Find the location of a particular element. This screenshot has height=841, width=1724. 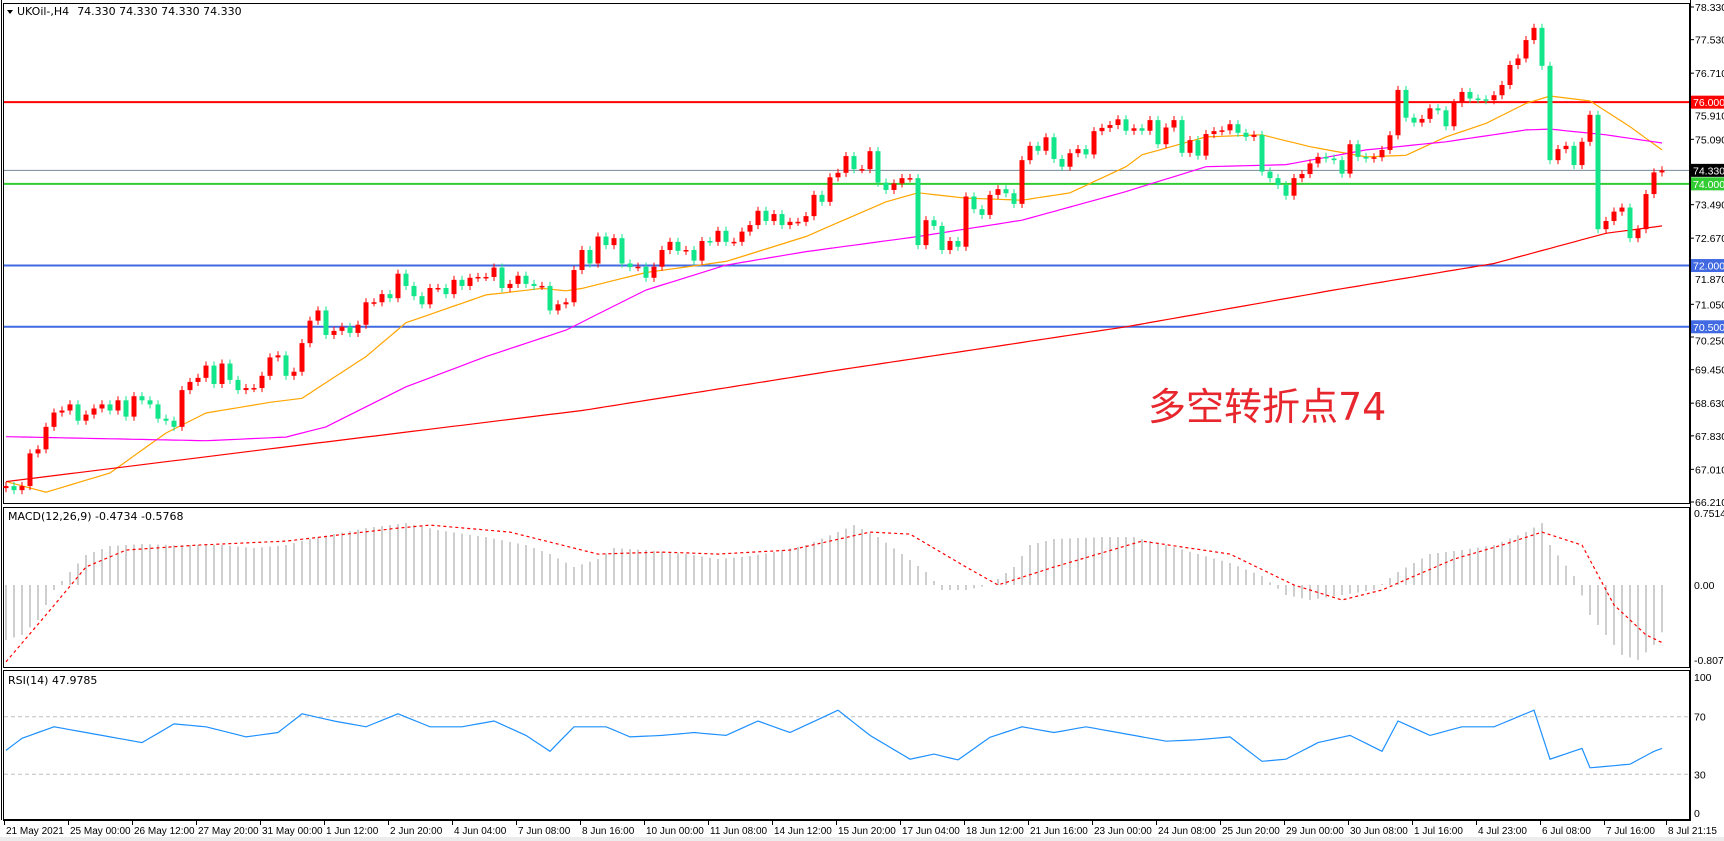

current-price-box-label: 74.330 is located at coordinates (1708, 171).